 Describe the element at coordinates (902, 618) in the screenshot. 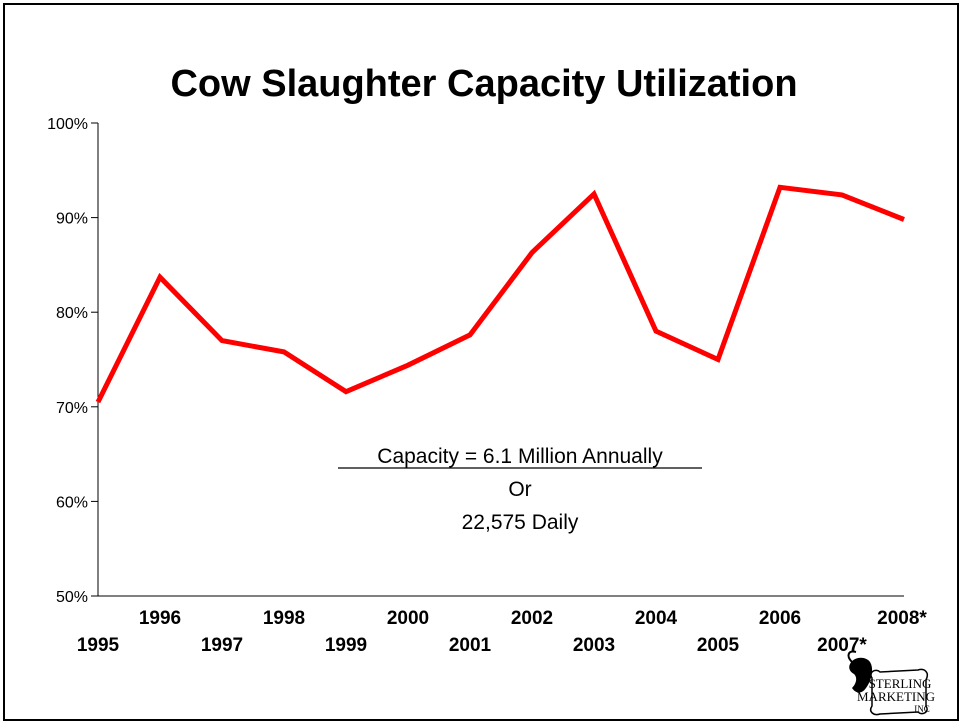

I see `x-tick-label: 2008*` at that location.